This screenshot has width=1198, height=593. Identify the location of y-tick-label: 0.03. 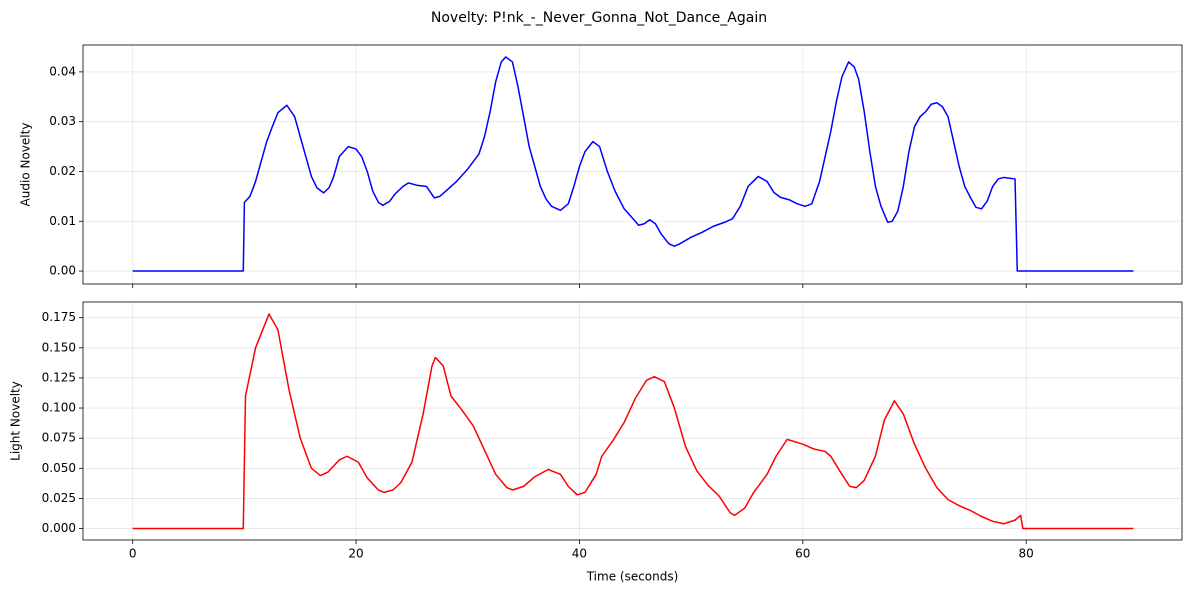
(62, 121).